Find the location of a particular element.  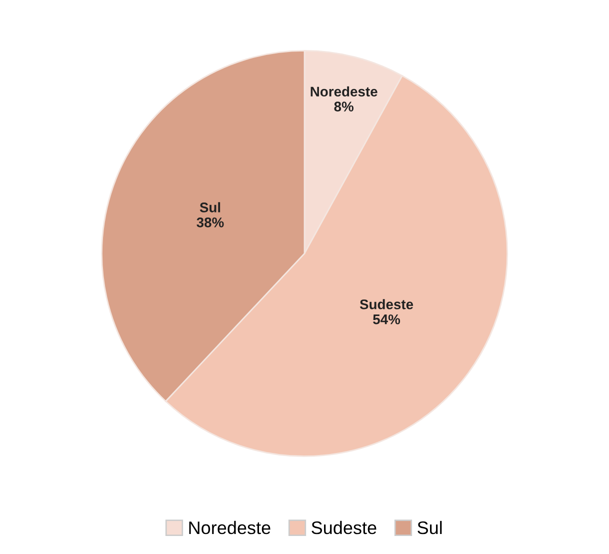

data-label: 38% is located at coordinates (210, 223).